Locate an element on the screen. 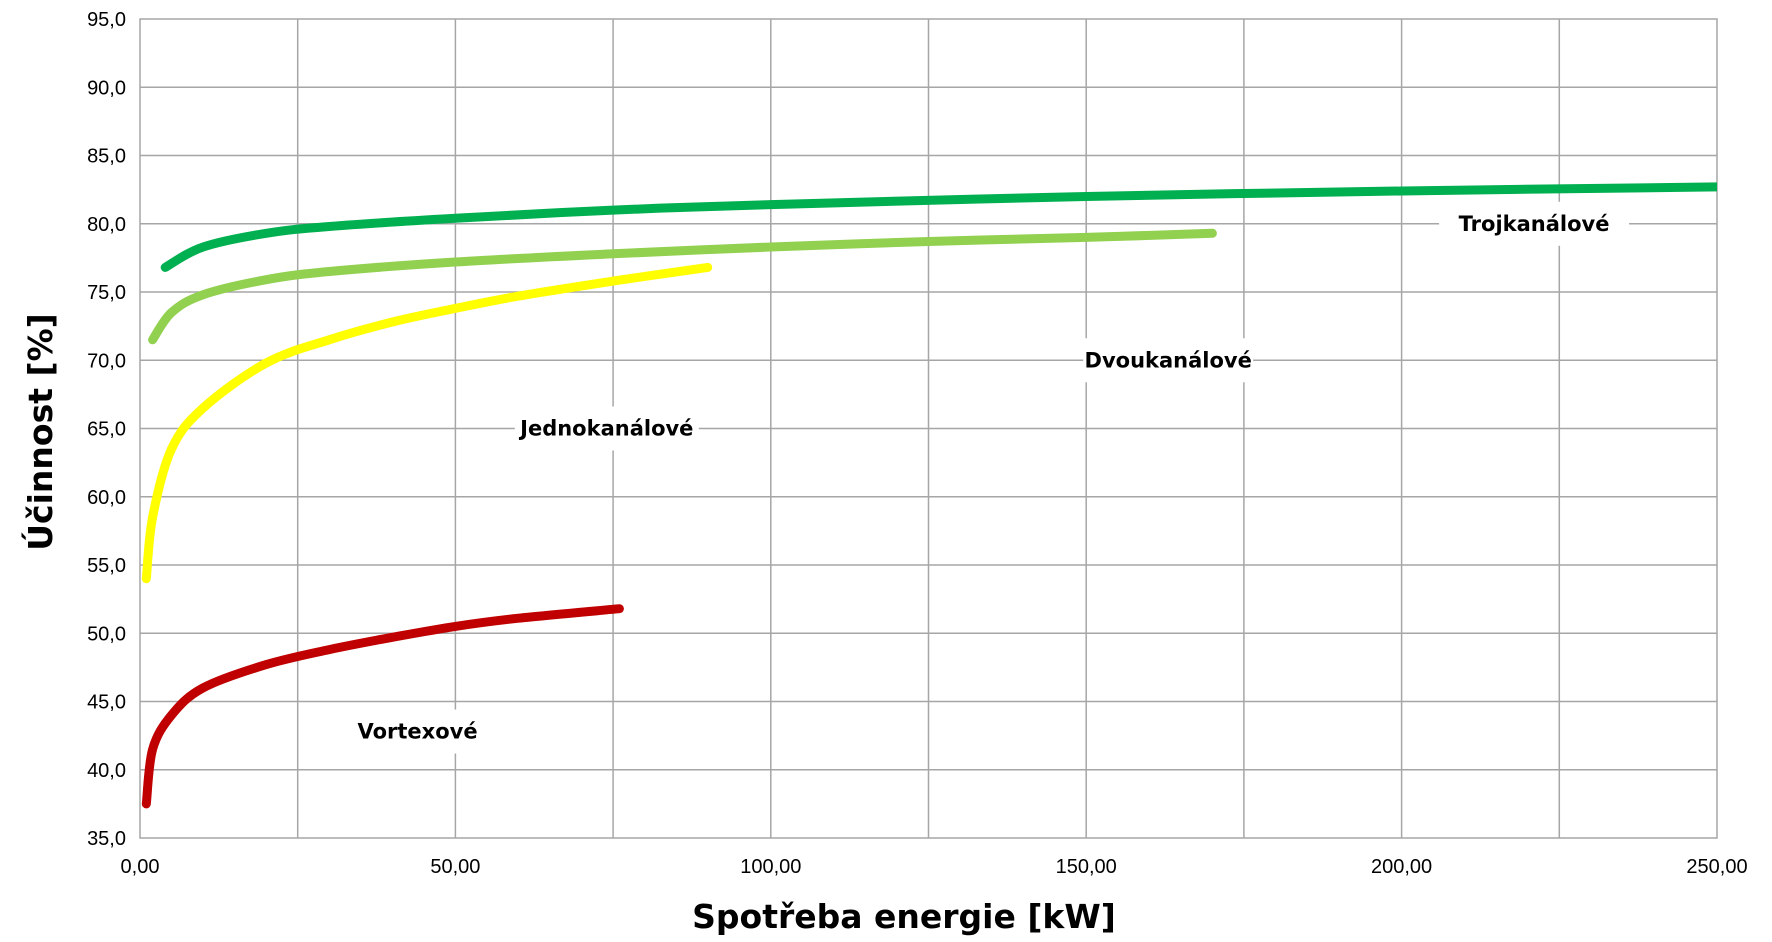 This screenshot has width=1772, height=942. series-label-vortexove: Vortexové is located at coordinates (418, 732).